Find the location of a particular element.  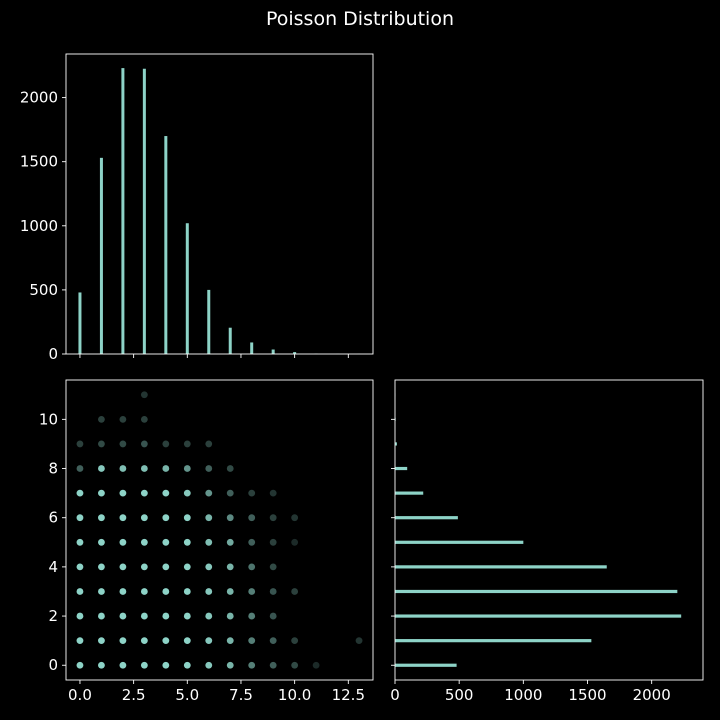

x-tick-label: 7.5 is located at coordinates (241, 695).